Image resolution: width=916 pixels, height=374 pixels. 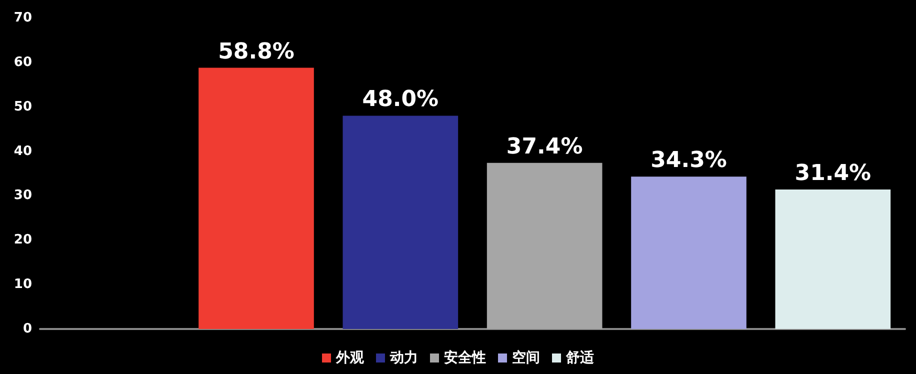 What do you see at coordinates (350, 358) in the screenshot?
I see `legend-label: 外观` at bounding box center [350, 358].